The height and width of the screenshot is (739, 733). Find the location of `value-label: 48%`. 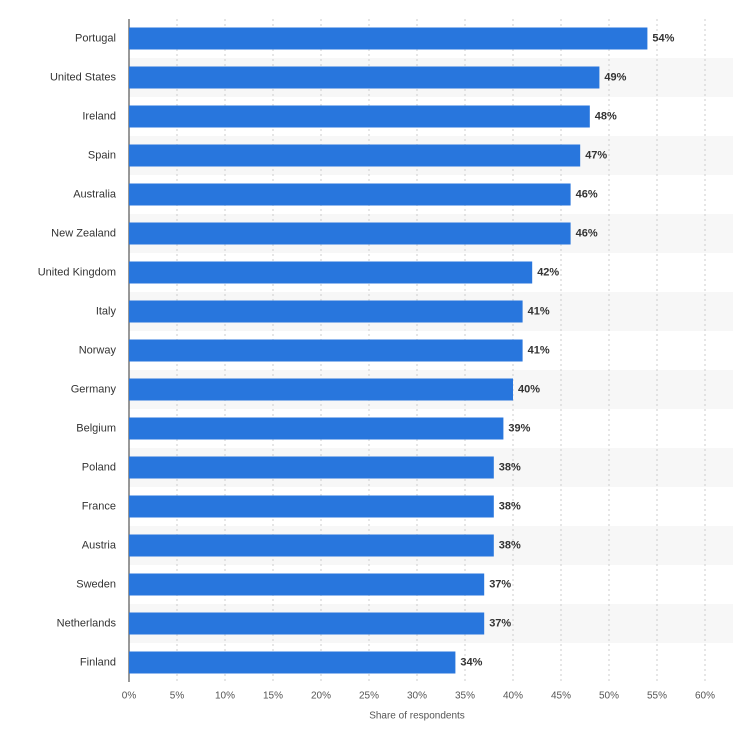

value-label: 48% is located at coordinates (606, 116).